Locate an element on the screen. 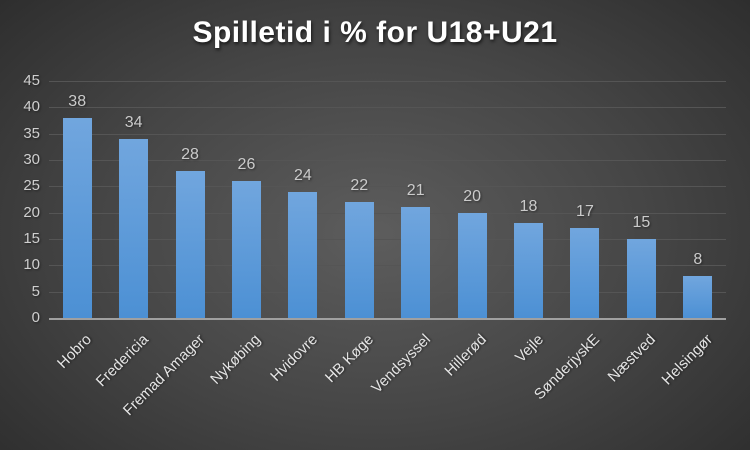  value-label-vejle: 18 is located at coordinates (528, 207).